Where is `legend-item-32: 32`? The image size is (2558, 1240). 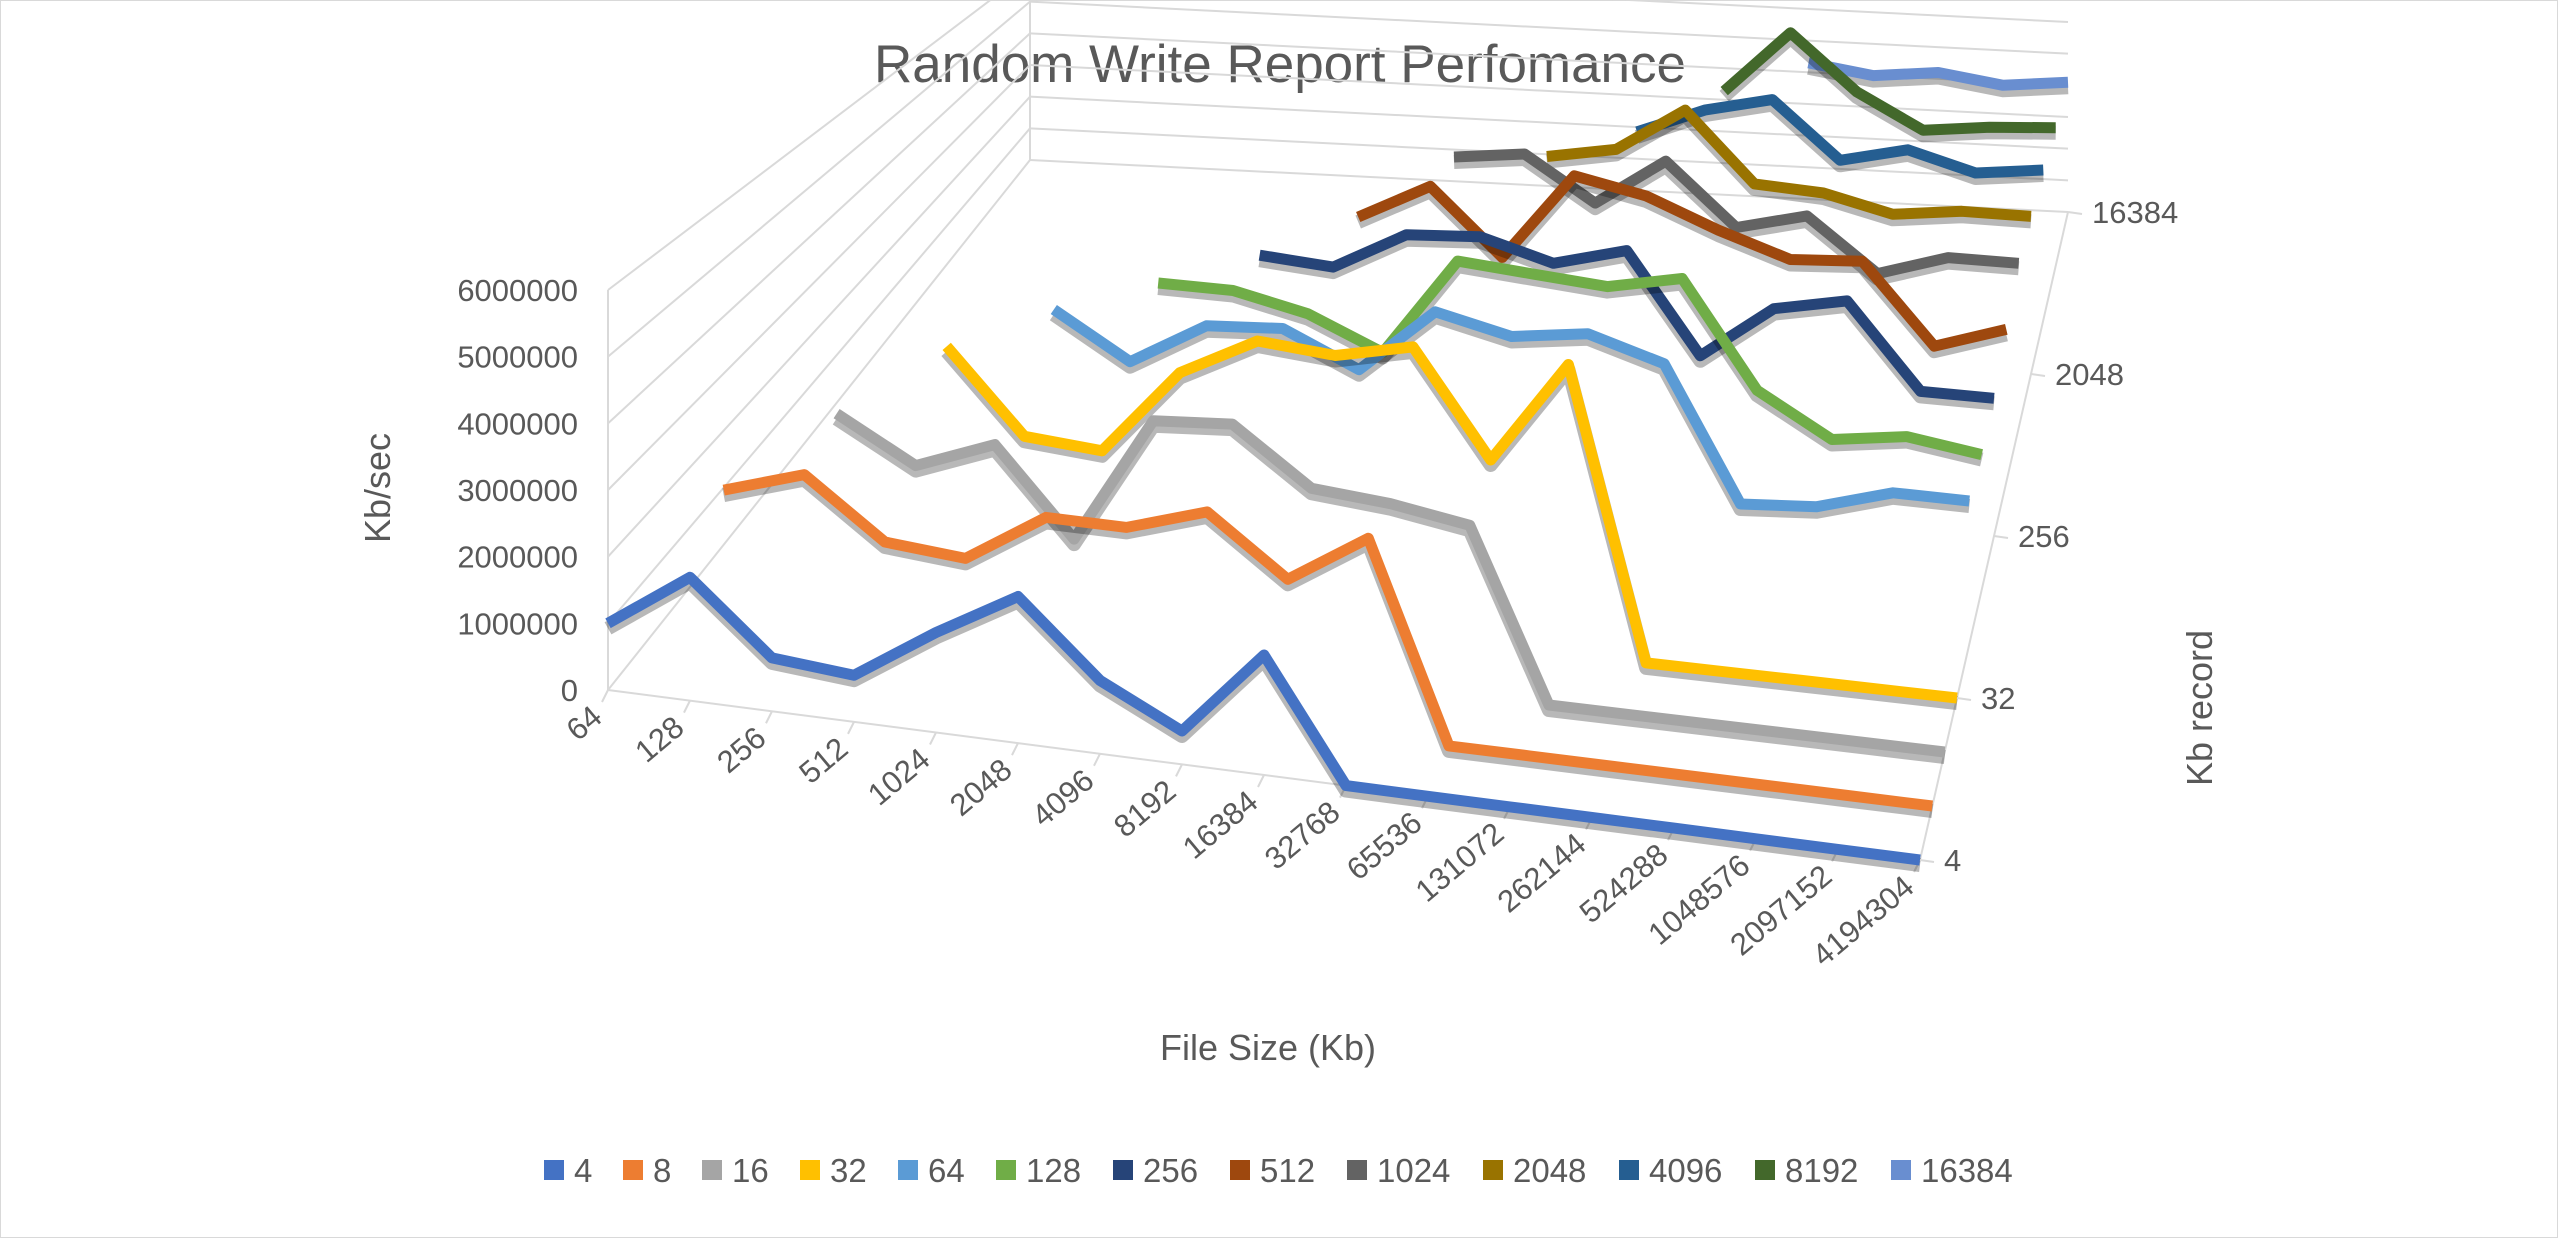
legend-item-32: 32 is located at coordinates (833, 1170).